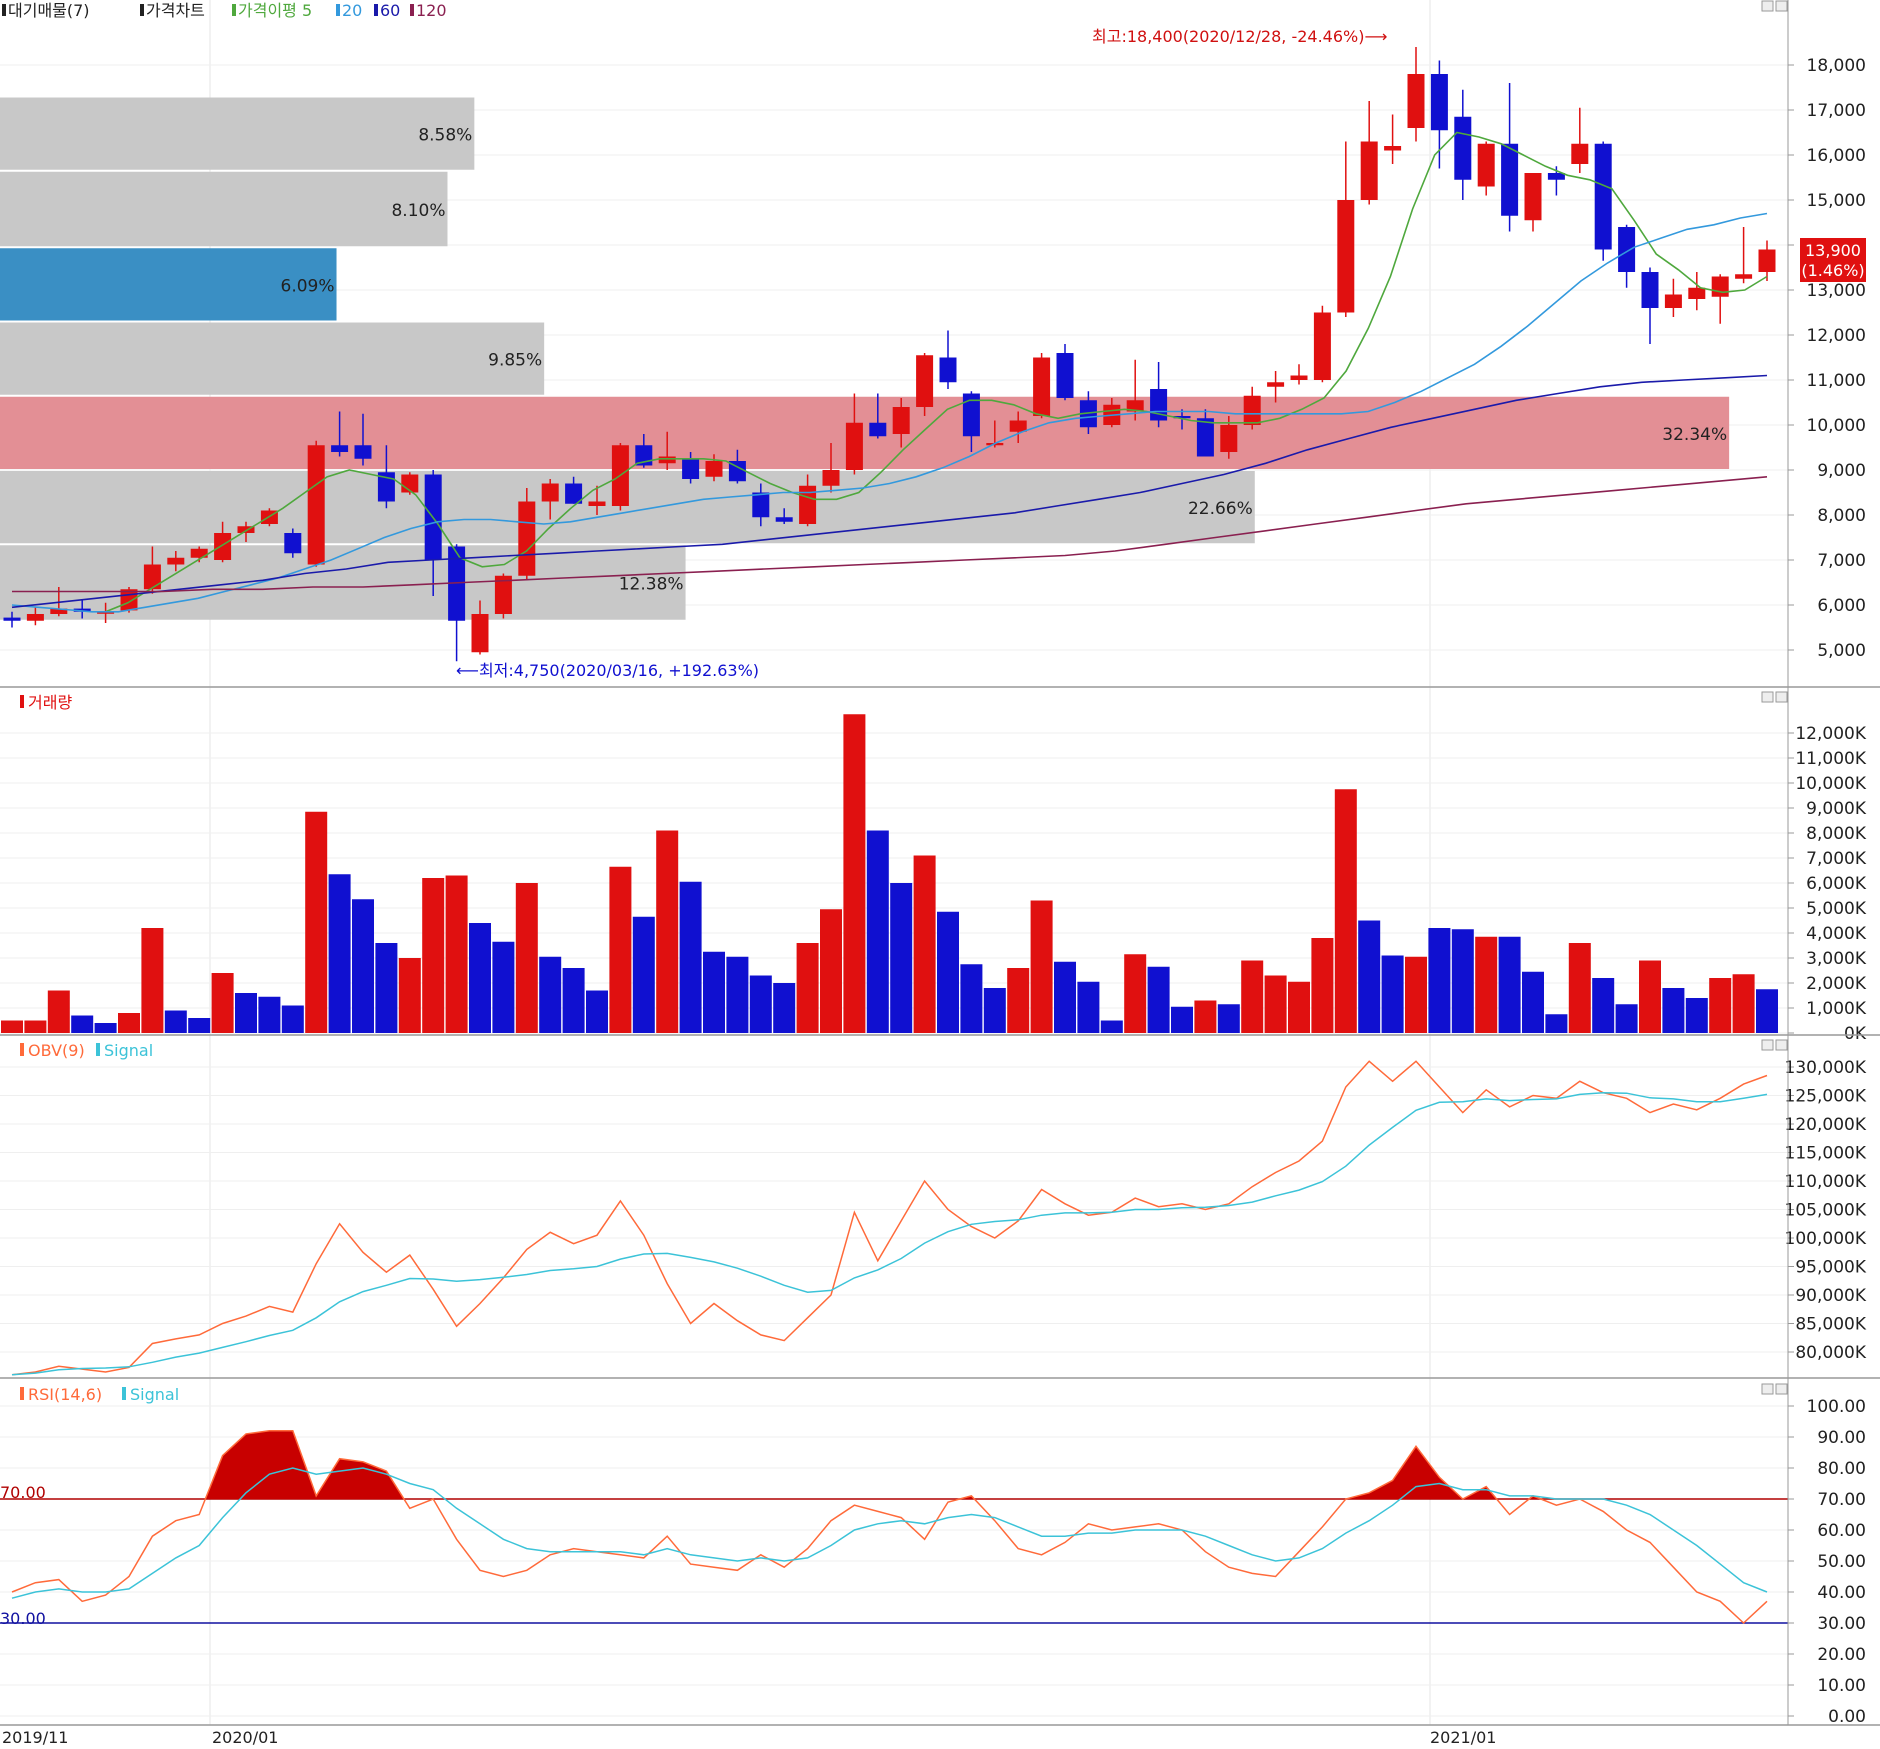  I want to click on volume-y-tick-label: 8,000K, so click(1836, 834).